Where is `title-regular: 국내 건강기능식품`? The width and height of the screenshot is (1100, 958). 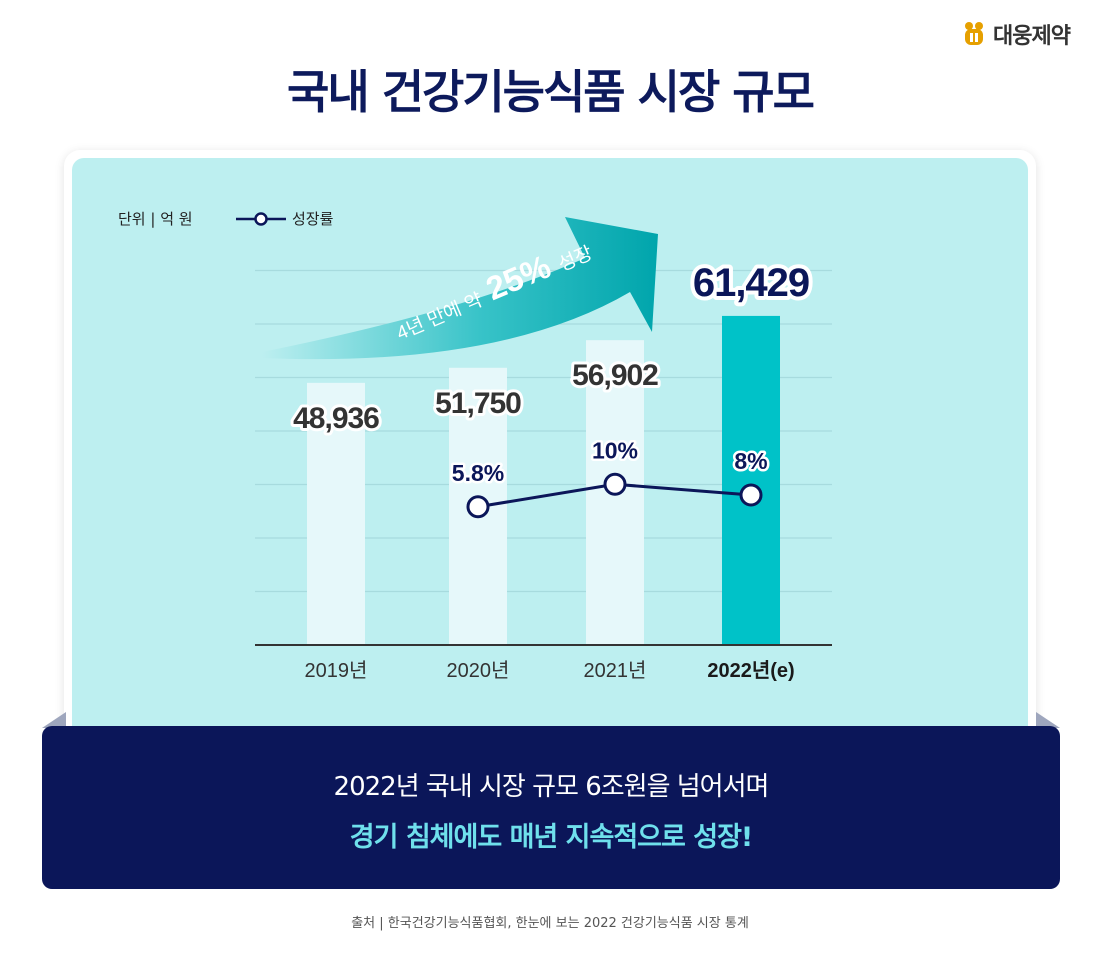 title-regular: 국내 건강기능식품 is located at coordinates (456, 92).